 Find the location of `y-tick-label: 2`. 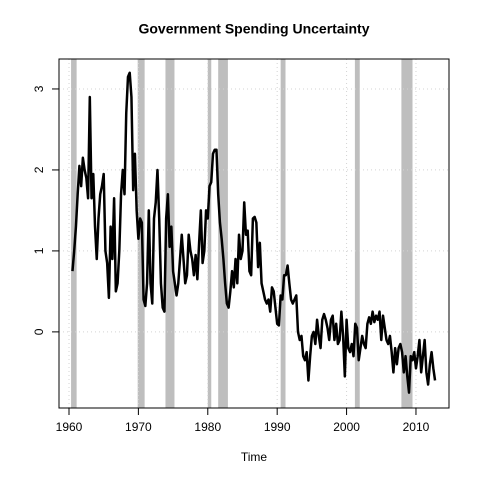

y-tick-label: 2 is located at coordinates (39, 169).